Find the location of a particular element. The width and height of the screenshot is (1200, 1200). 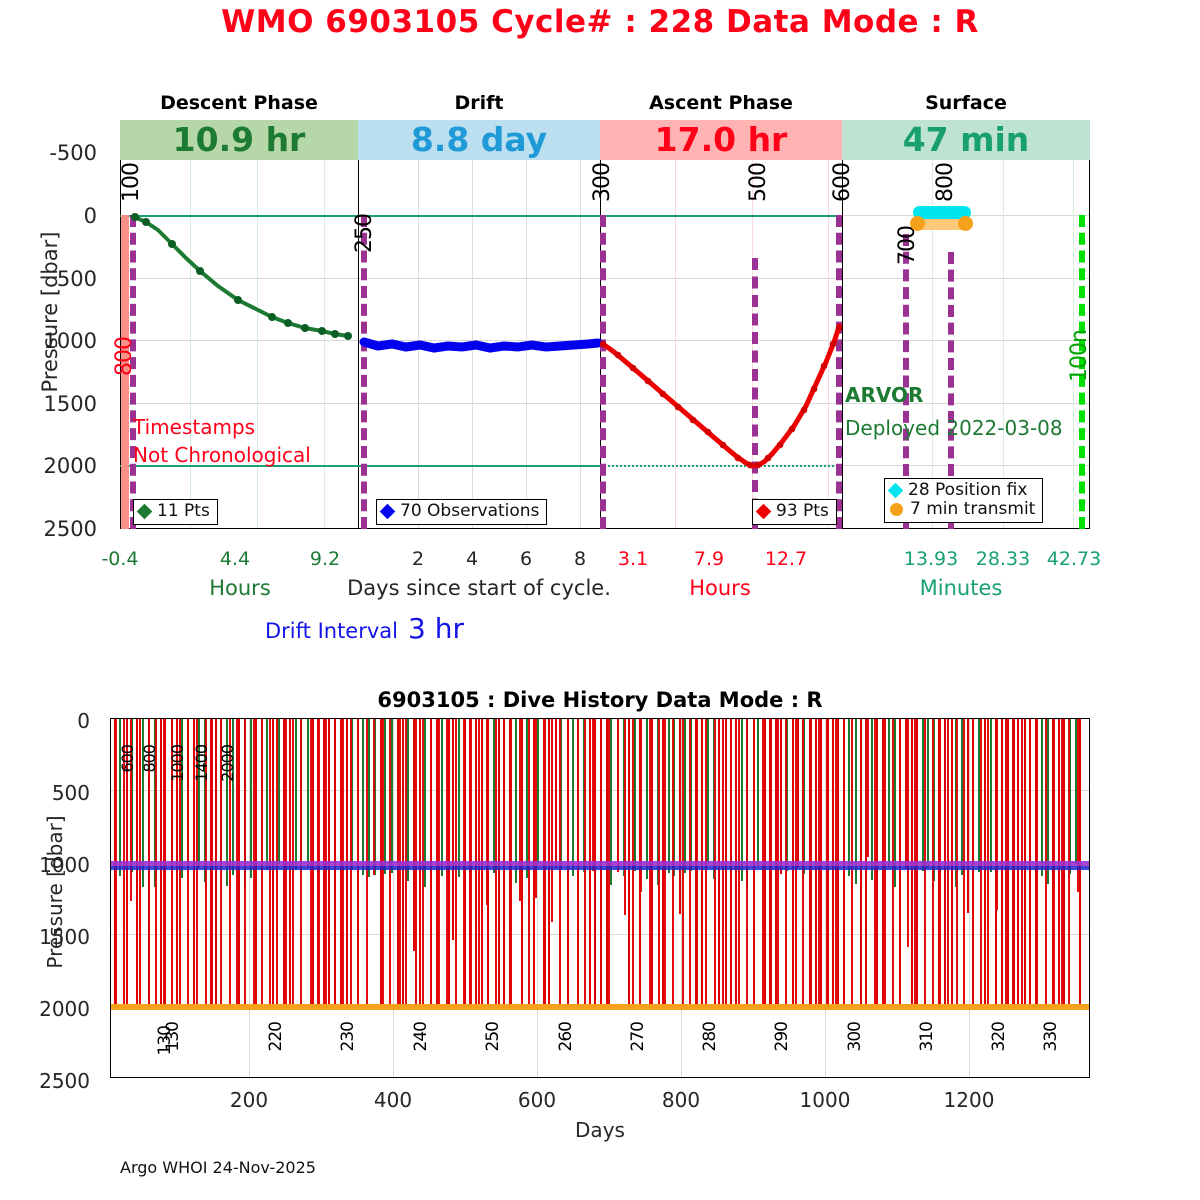

x-tick-descent: -0.4 is located at coordinates (120, 559).